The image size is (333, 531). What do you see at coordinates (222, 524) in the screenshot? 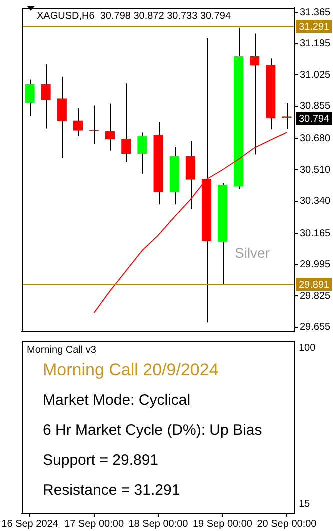
I see `category-label: 19 Sep 00:00` at bounding box center [222, 524].